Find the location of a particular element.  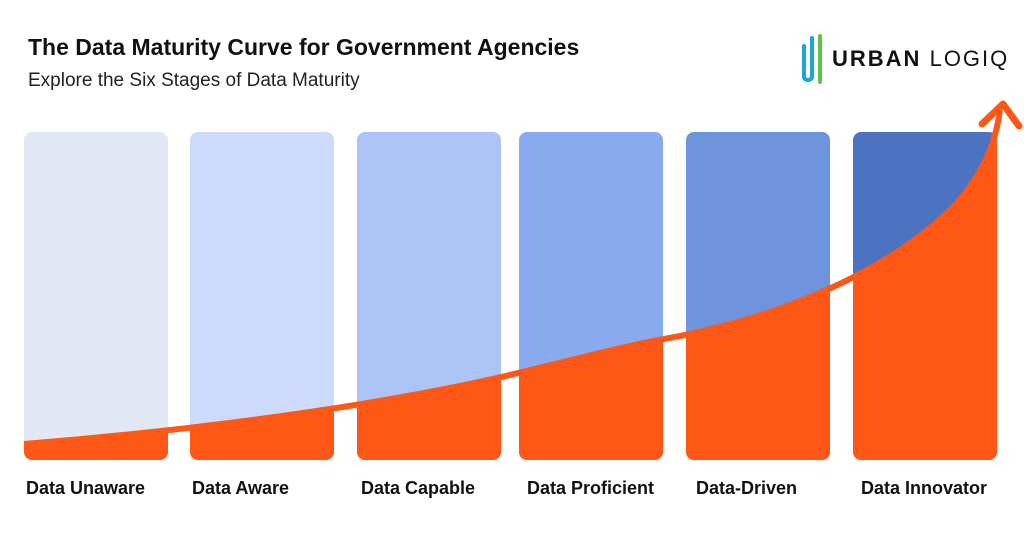

stage-label: Data-Driven is located at coordinates (747, 488).